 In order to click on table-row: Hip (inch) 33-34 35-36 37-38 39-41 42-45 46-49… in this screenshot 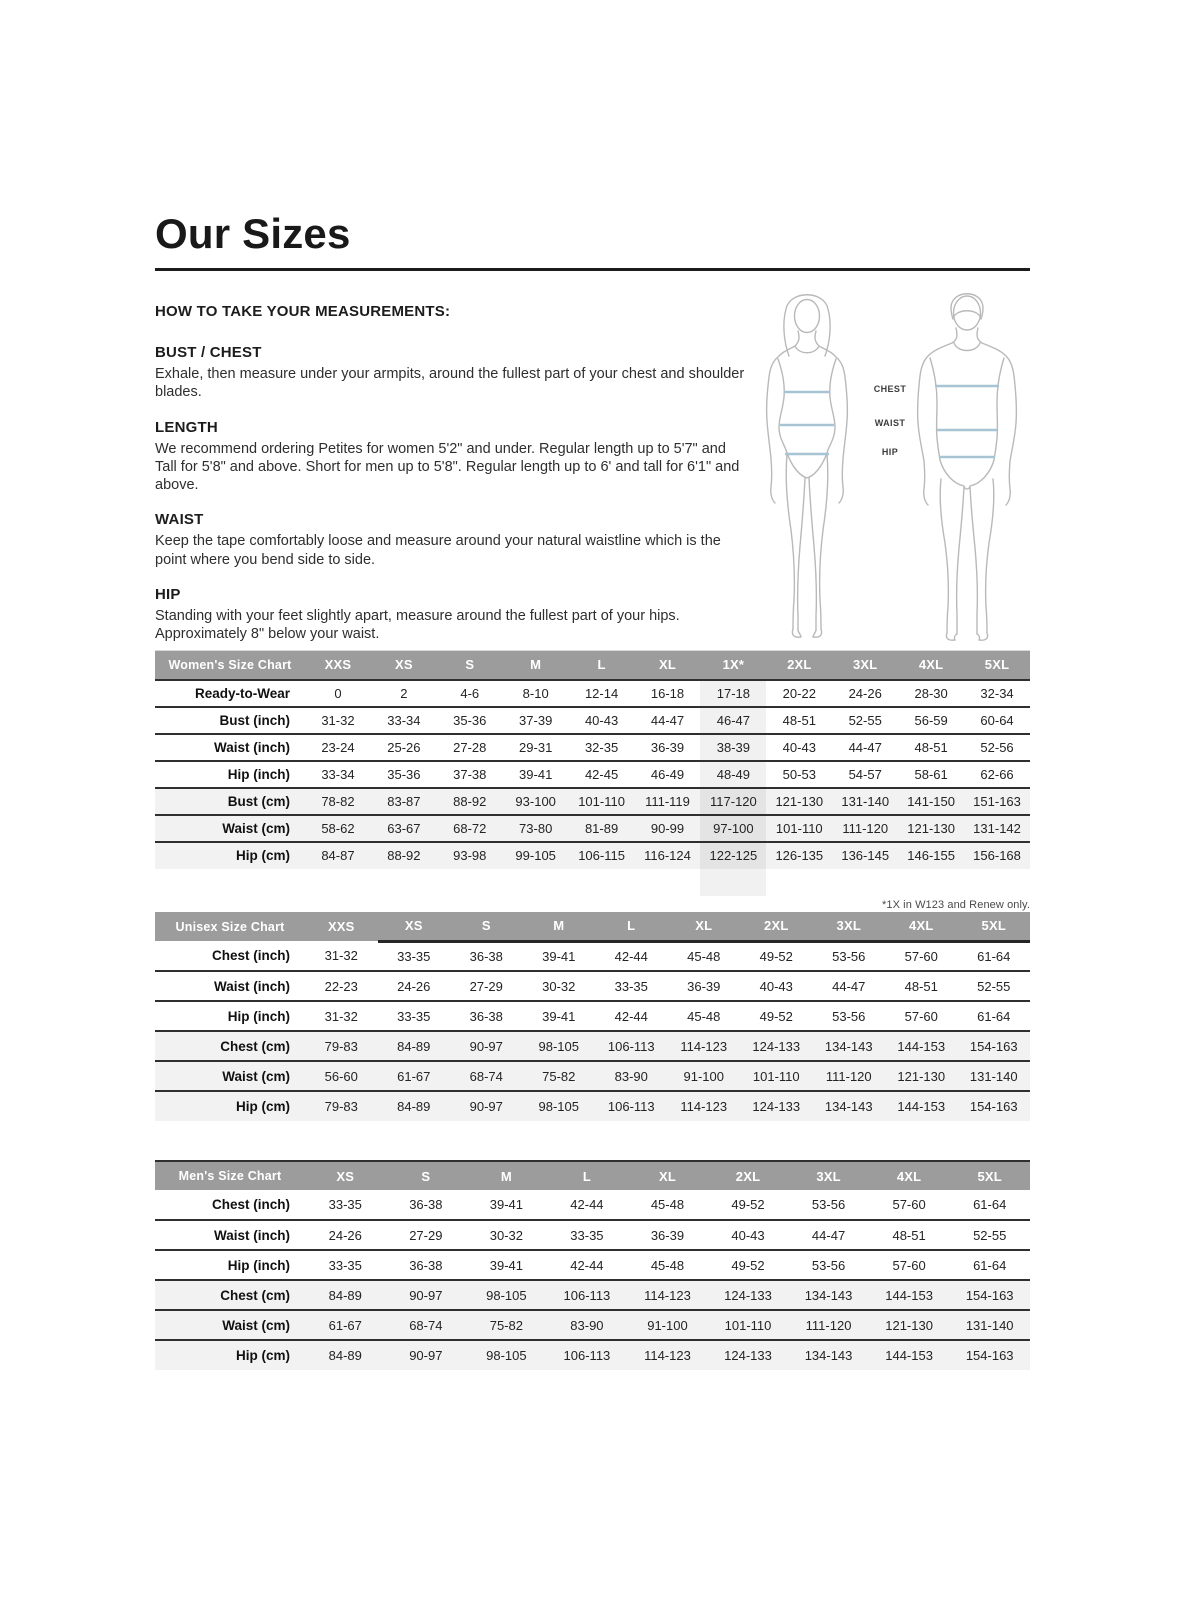, I will do `click(592, 774)`.